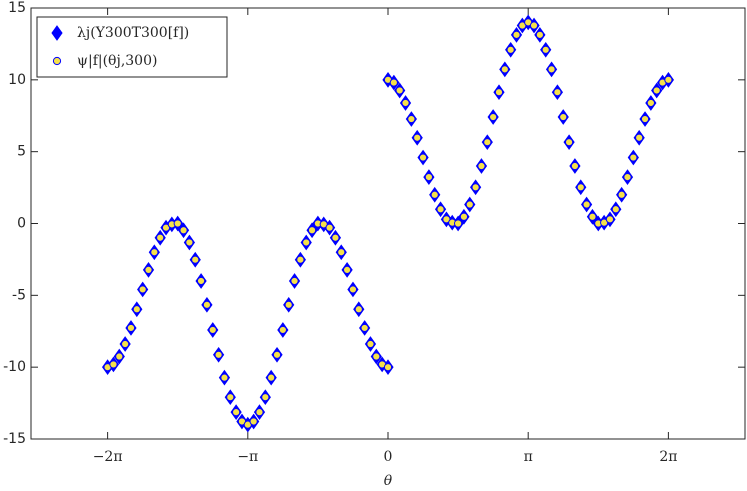  Describe the element at coordinates (108, 457) in the screenshot. I see `x-tick-label: −2π` at that location.